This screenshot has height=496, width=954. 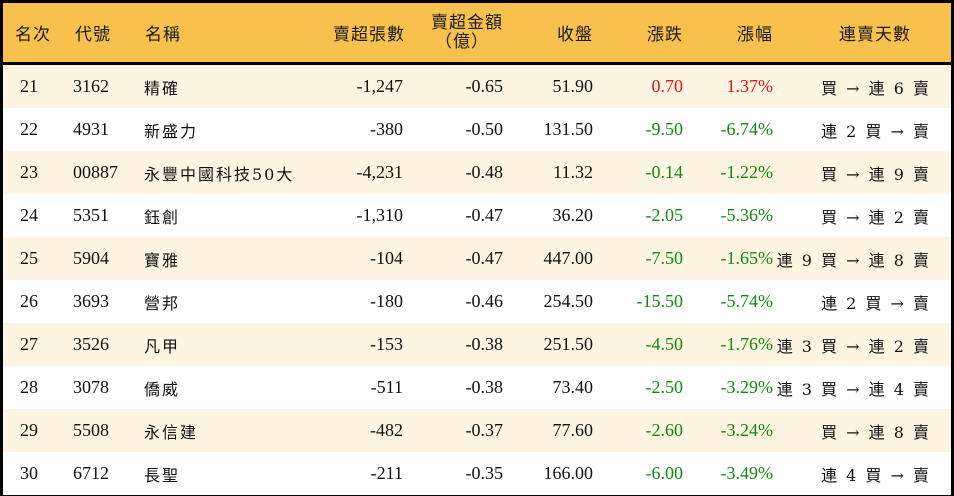 What do you see at coordinates (876, 174) in the screenshot?
I see `streak-cell: 買 → 連 9 賣` at bounding box center [876, 174].